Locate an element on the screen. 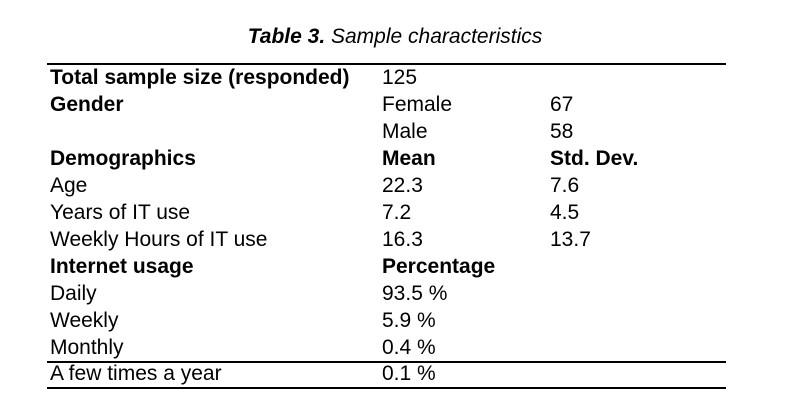  row-label: Age is located at coordinates (69, 185).